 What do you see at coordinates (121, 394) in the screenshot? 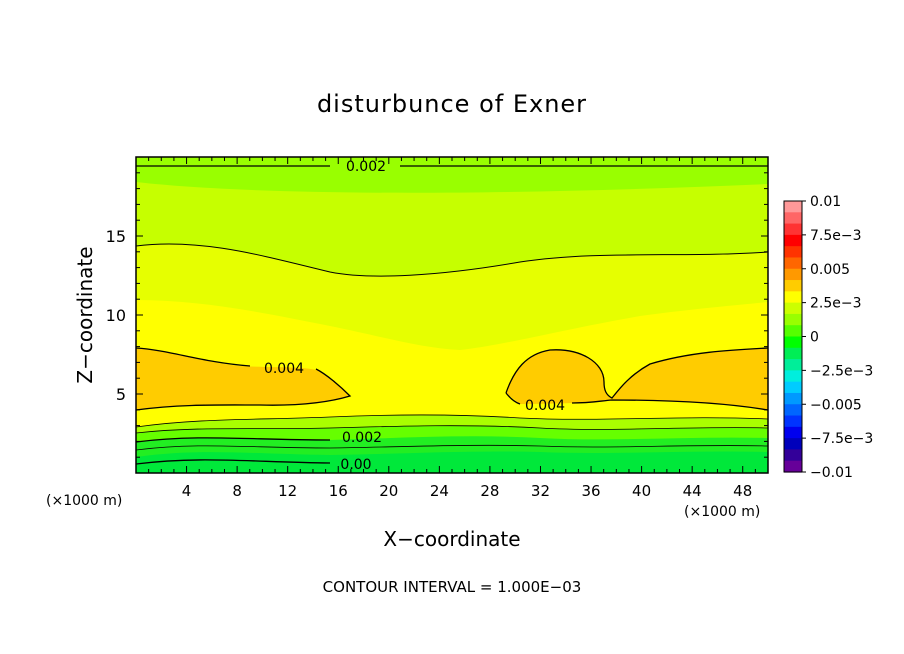
I see `y-tick-label: 5` at bounding box center [121, 394].